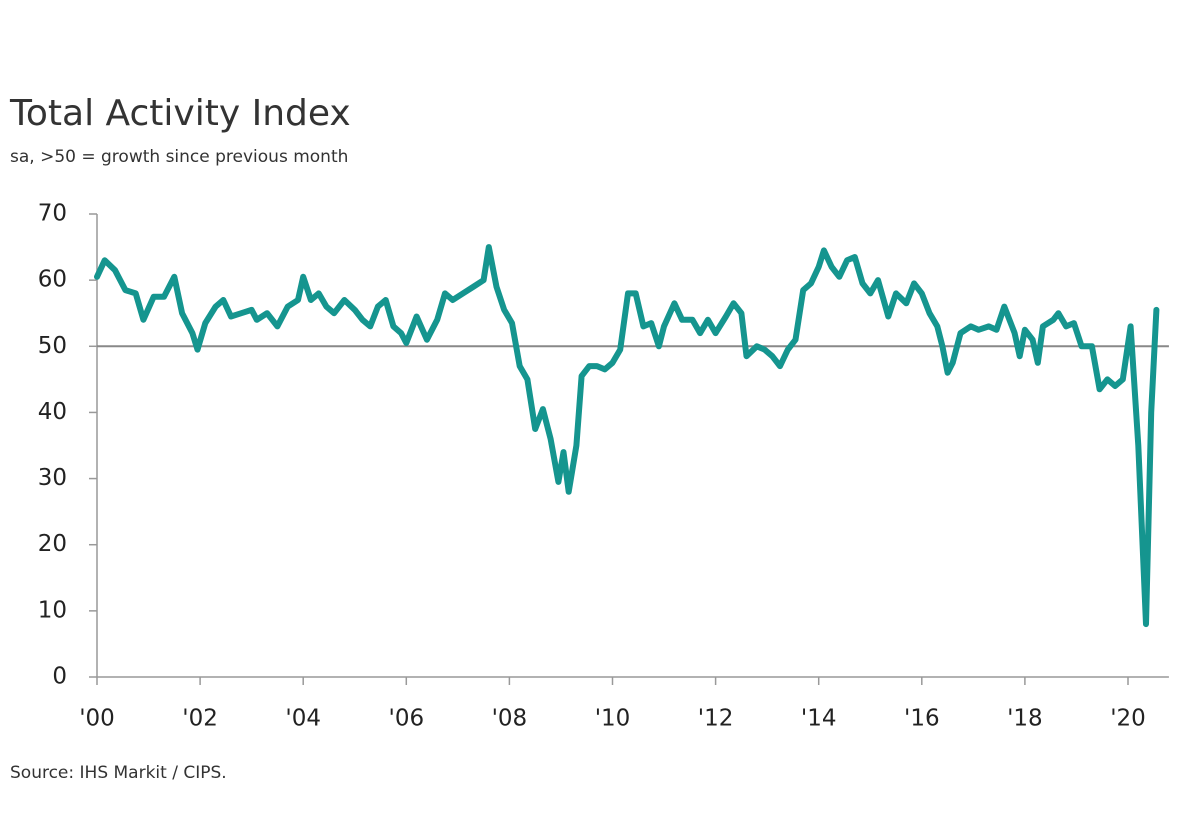 This screenshot has height=828, width=1200. I want to click on x-tick-label: '14, so click(819, 719).